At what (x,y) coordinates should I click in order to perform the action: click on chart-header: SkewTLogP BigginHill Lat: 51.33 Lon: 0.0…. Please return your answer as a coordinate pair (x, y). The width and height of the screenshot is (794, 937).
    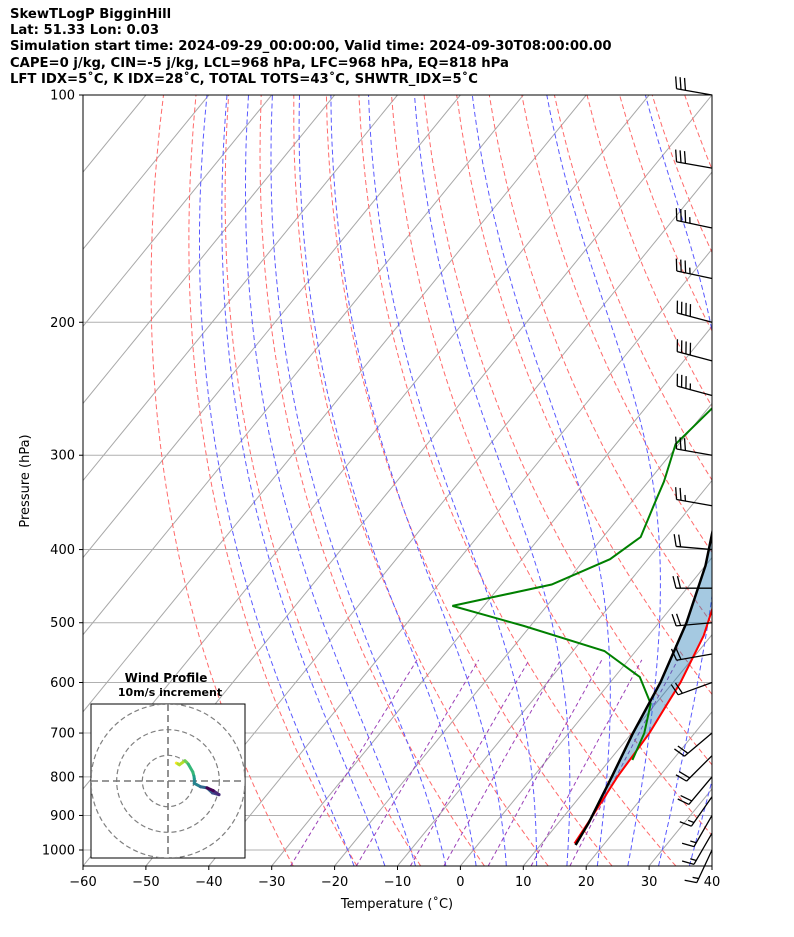
    Looking at the image, I should click on (311, 47).